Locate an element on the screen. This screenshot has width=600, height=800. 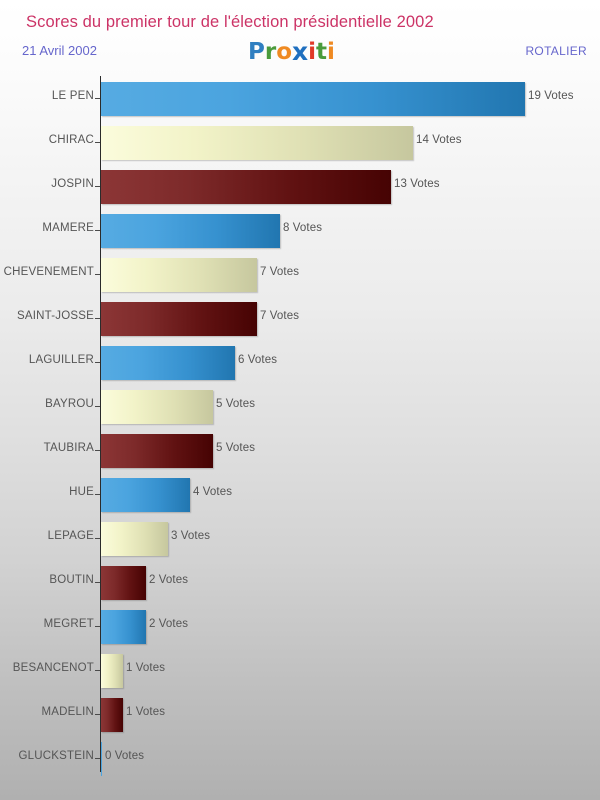
bar-row: LE PEN 19 Votes is located at coordinates (300, 99).